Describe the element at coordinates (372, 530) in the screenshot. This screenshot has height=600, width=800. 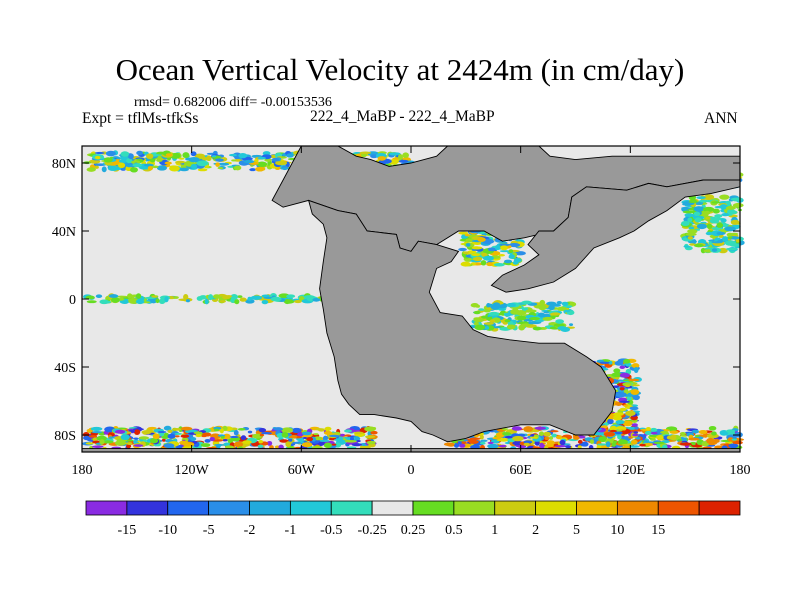
I see `colorbar-label: -0.25` at that location.